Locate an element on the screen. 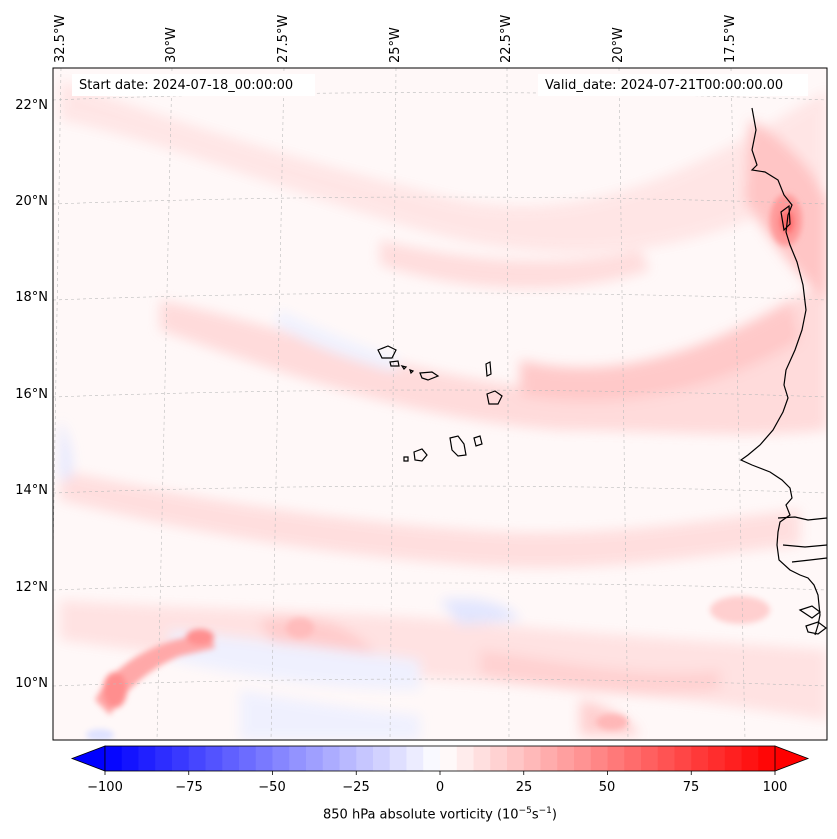  colorbar-tick-label: 0 is located at coordinates (440, 787).